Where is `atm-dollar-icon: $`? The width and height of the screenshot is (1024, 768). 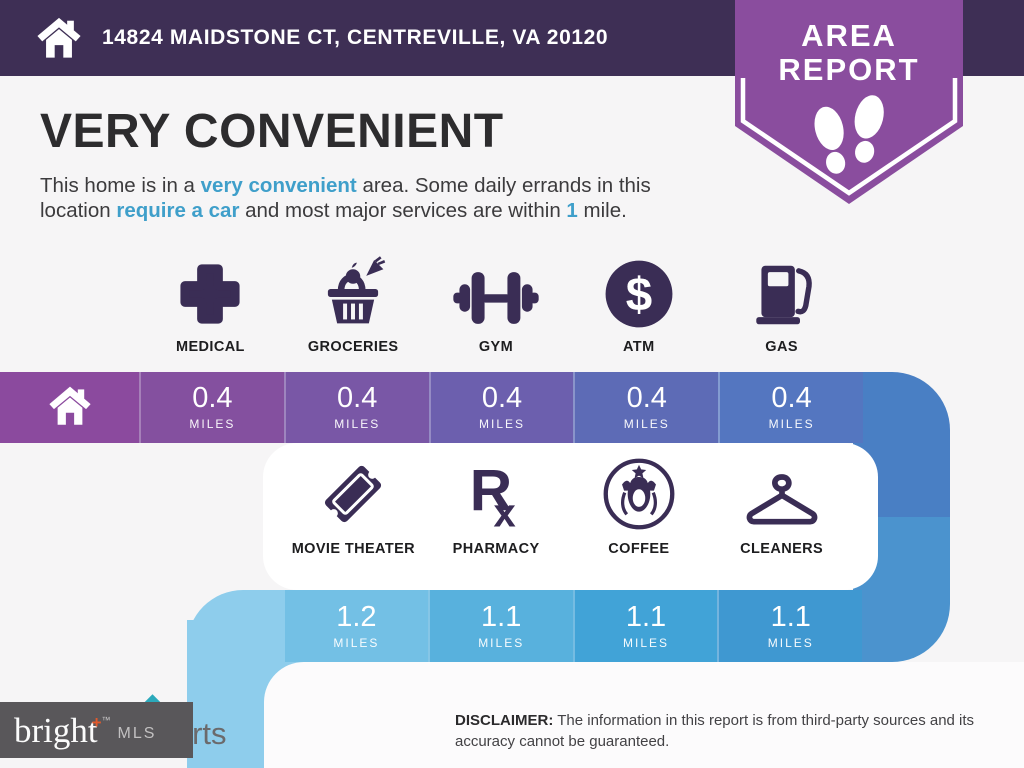
atm-dollar-icon: $ is located at coordinates (639, 292).